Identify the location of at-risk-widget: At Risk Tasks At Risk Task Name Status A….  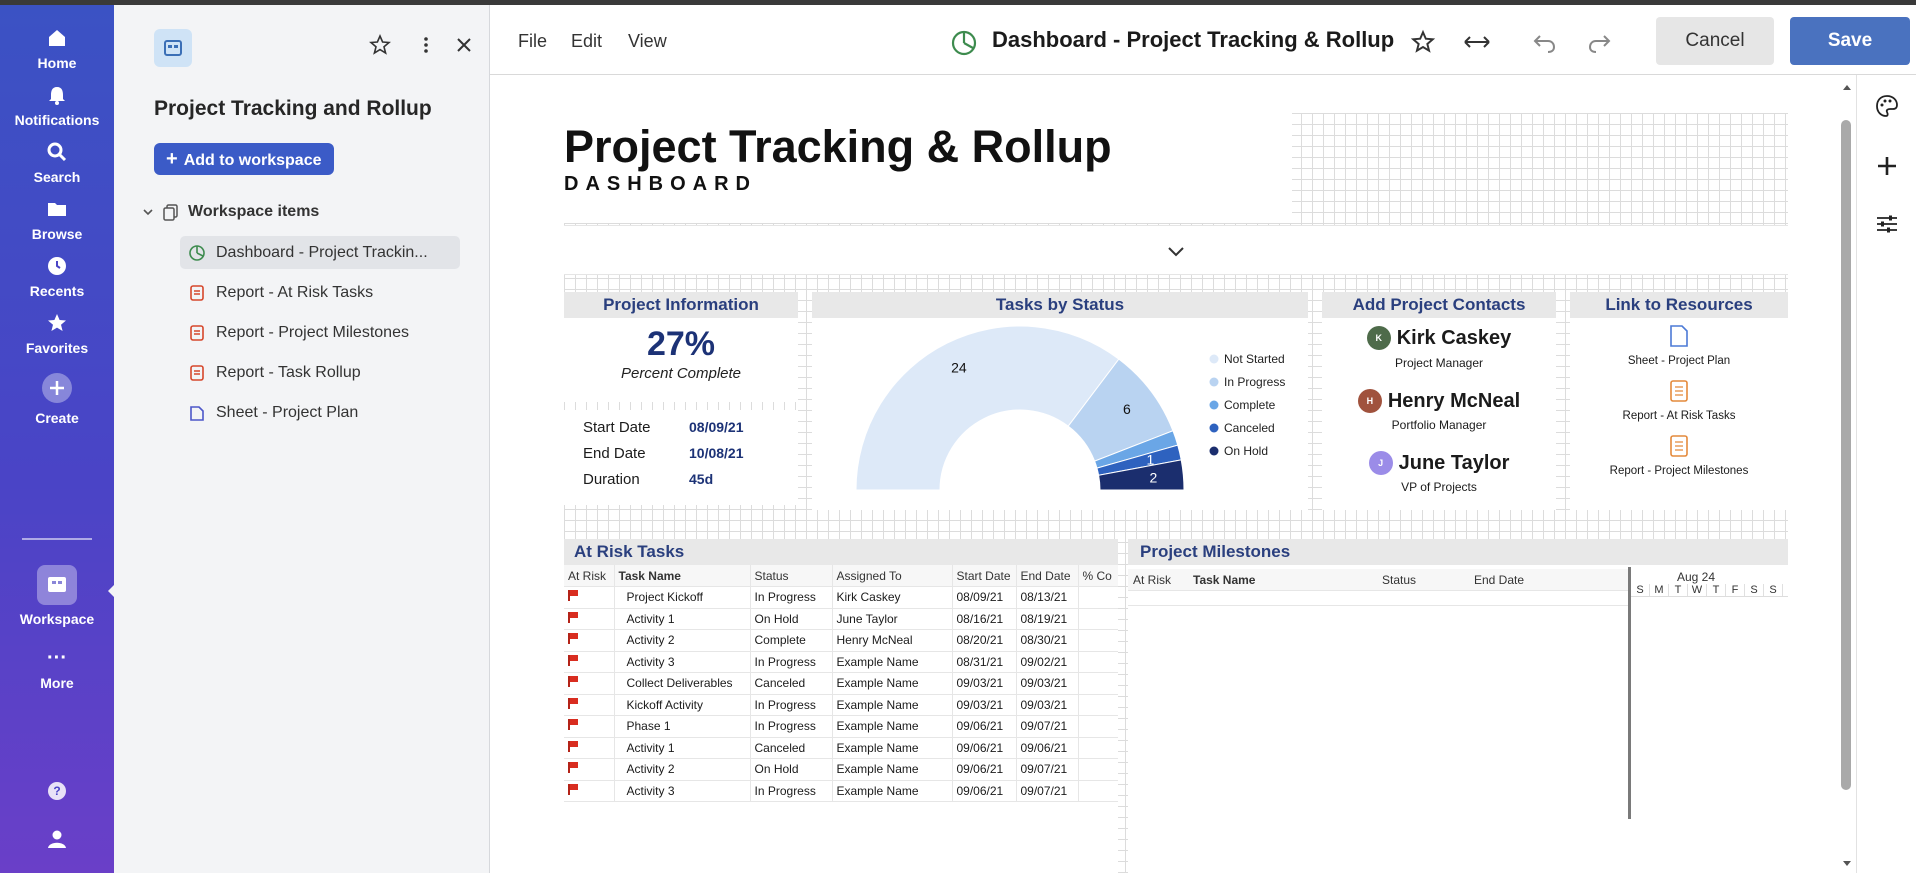
(841, 715).